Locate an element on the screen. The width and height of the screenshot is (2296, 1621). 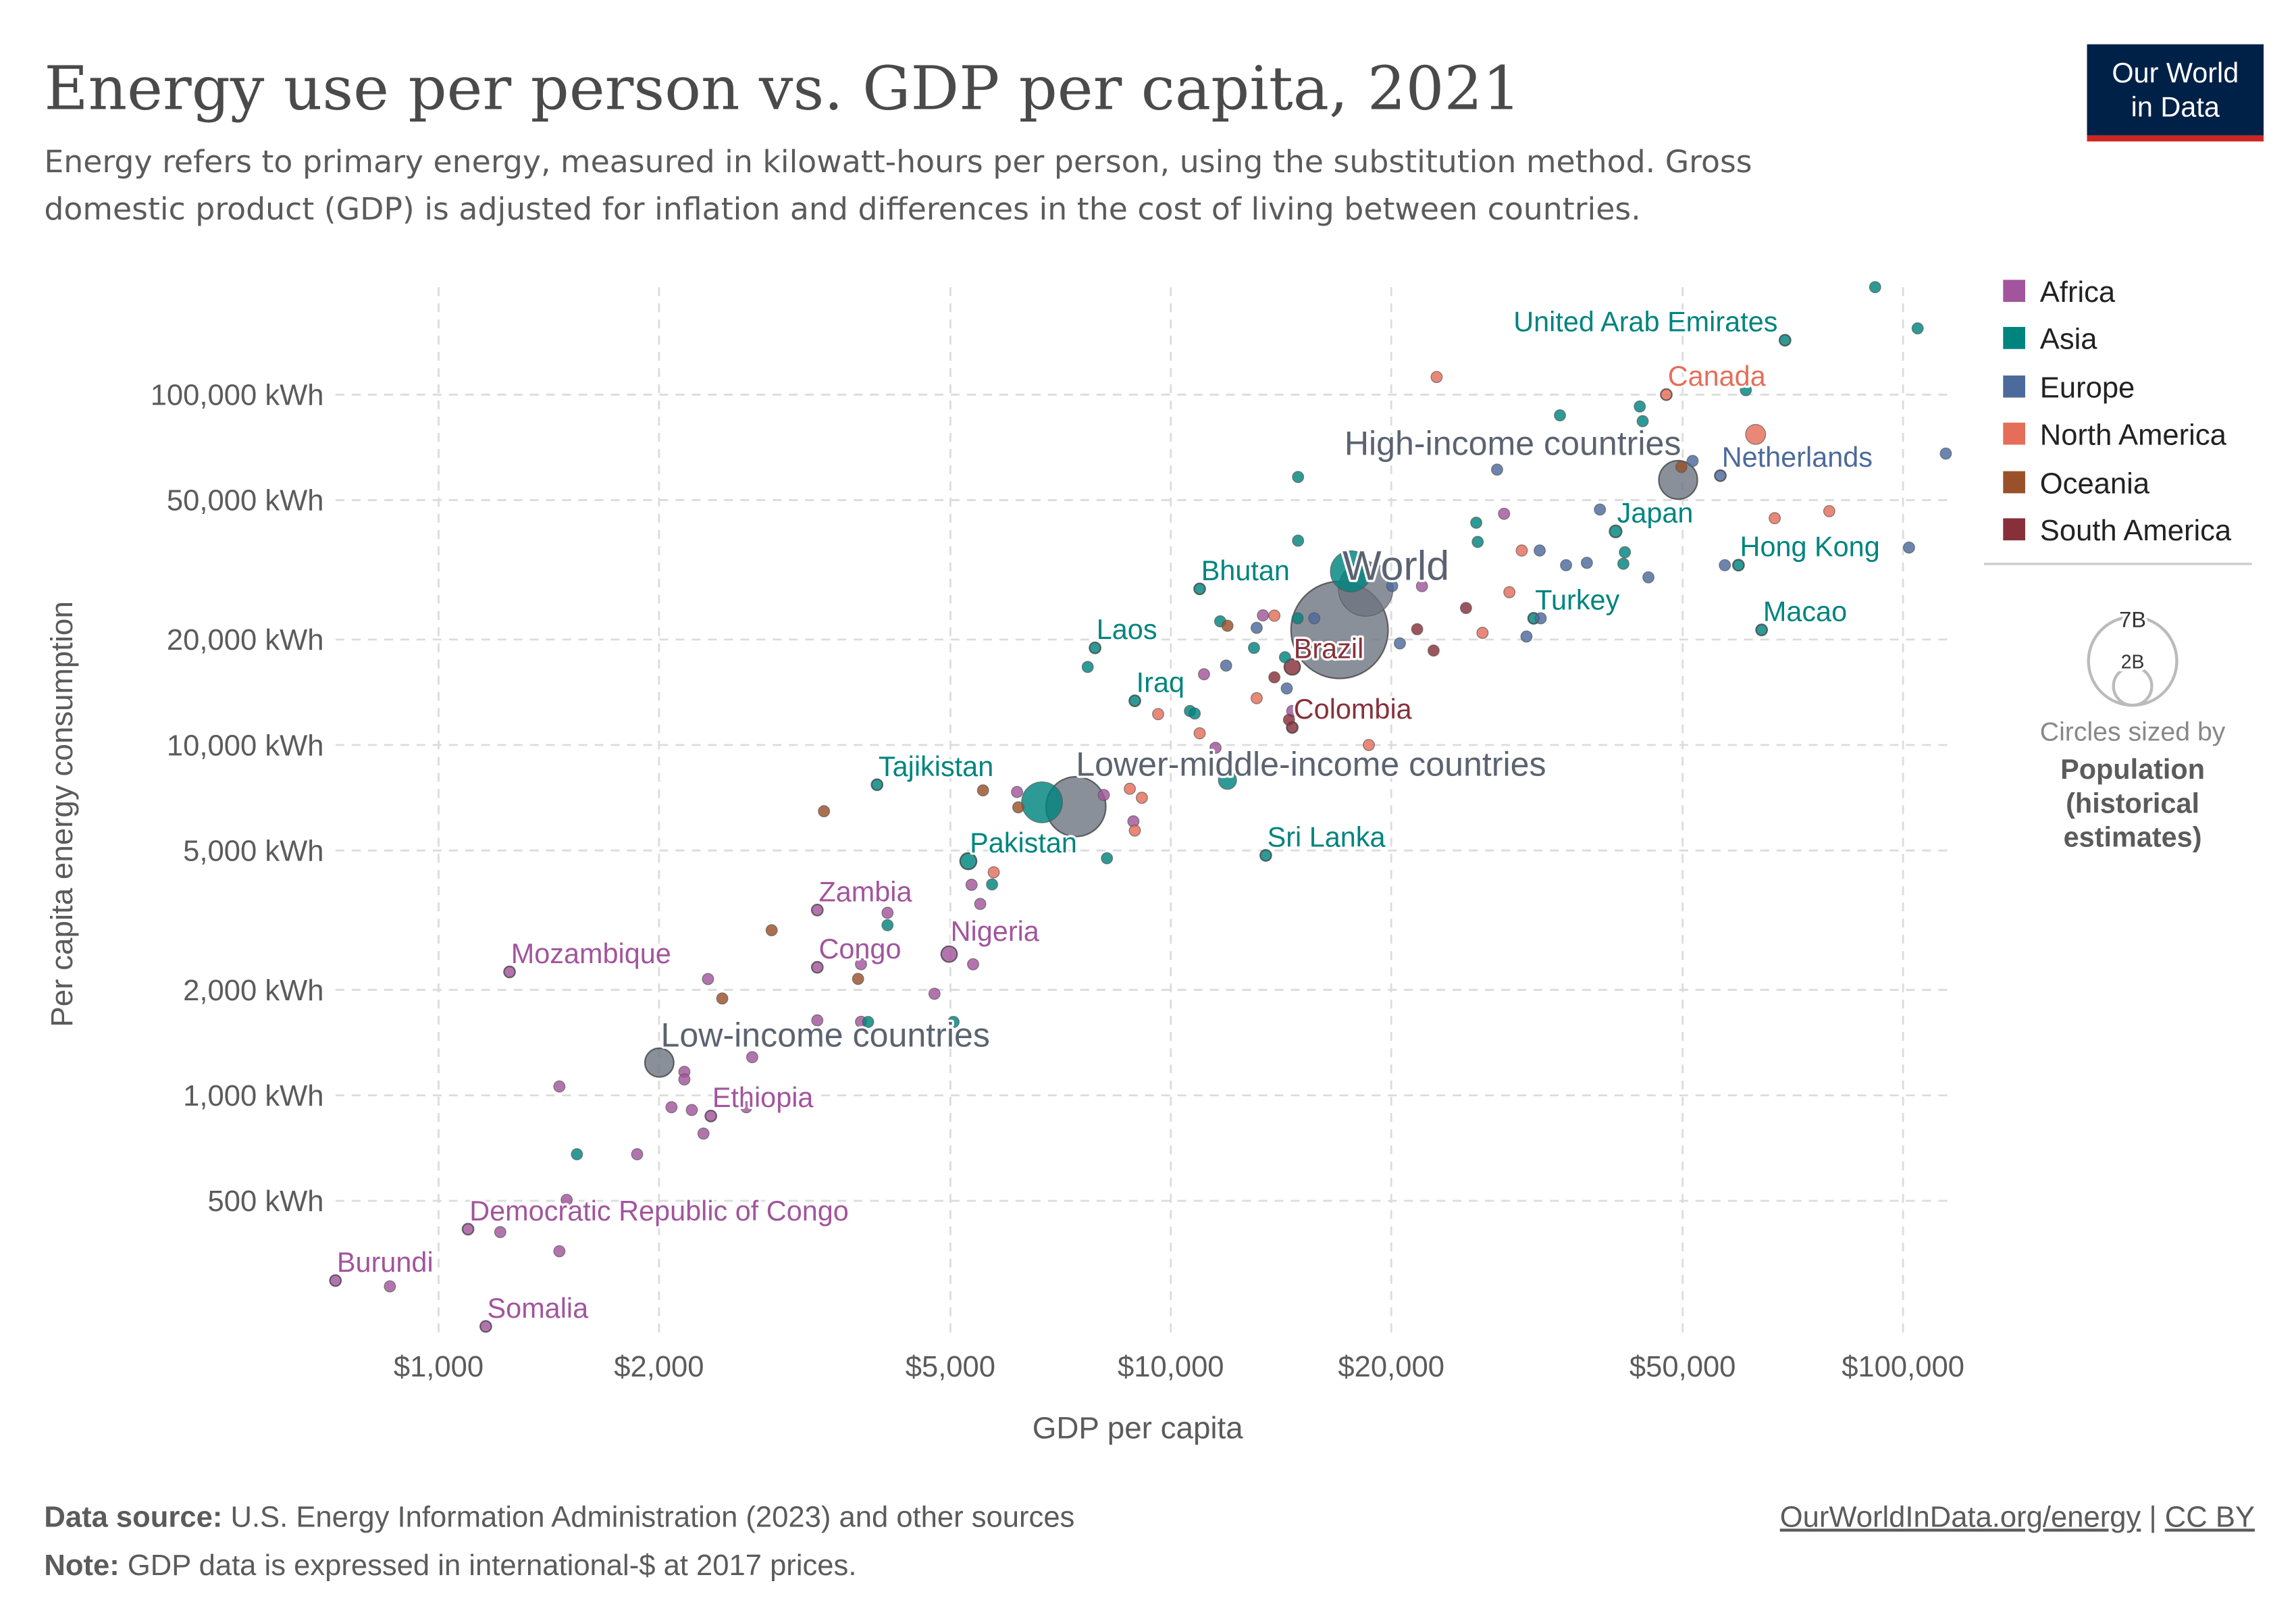
point-label: Nigeria is located at coordinates (996, 931).